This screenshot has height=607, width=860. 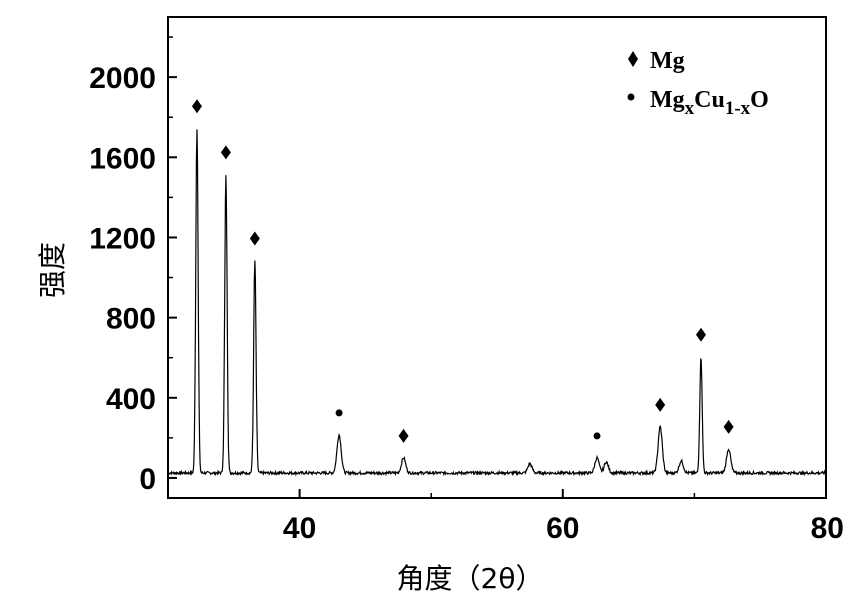 I want to click on legend: Mg MgxCu1-xO, so click(x=698, y=83).